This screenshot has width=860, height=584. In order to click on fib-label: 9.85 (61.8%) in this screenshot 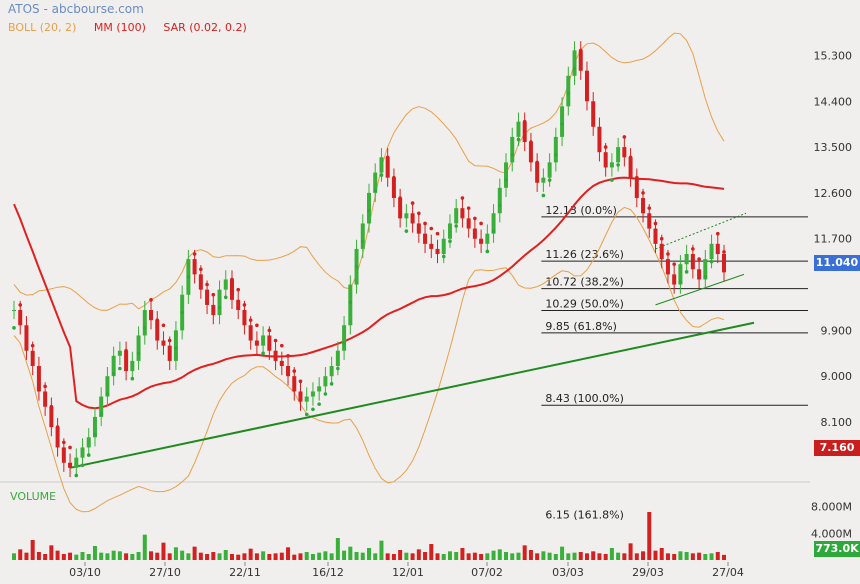, I will do `click(581, 326)`.